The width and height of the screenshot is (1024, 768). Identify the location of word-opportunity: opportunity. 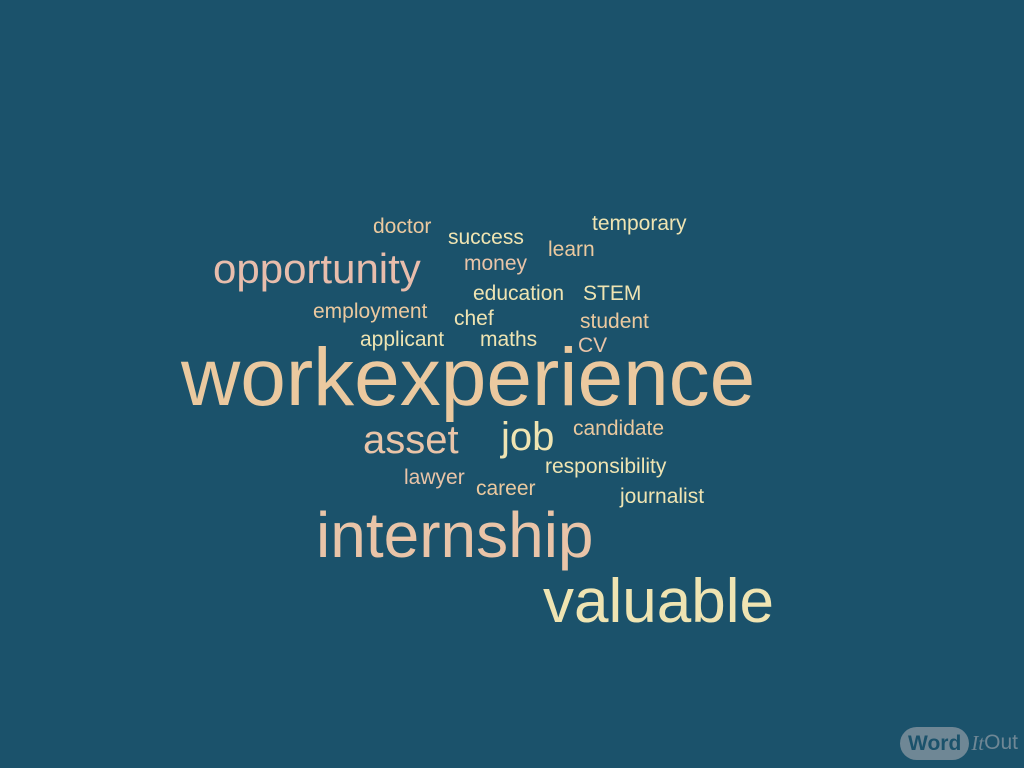
(317, 268).